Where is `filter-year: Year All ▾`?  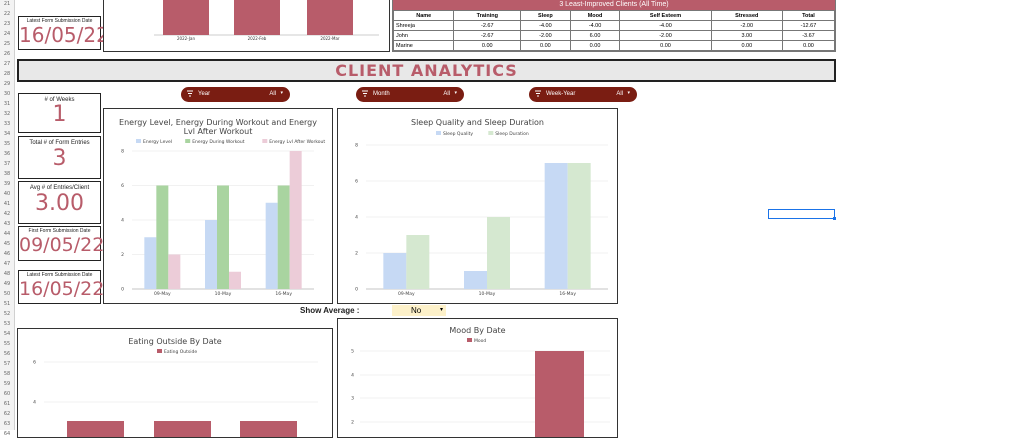 filter-year: Year All ▾ is located at coordinates (235, 94).